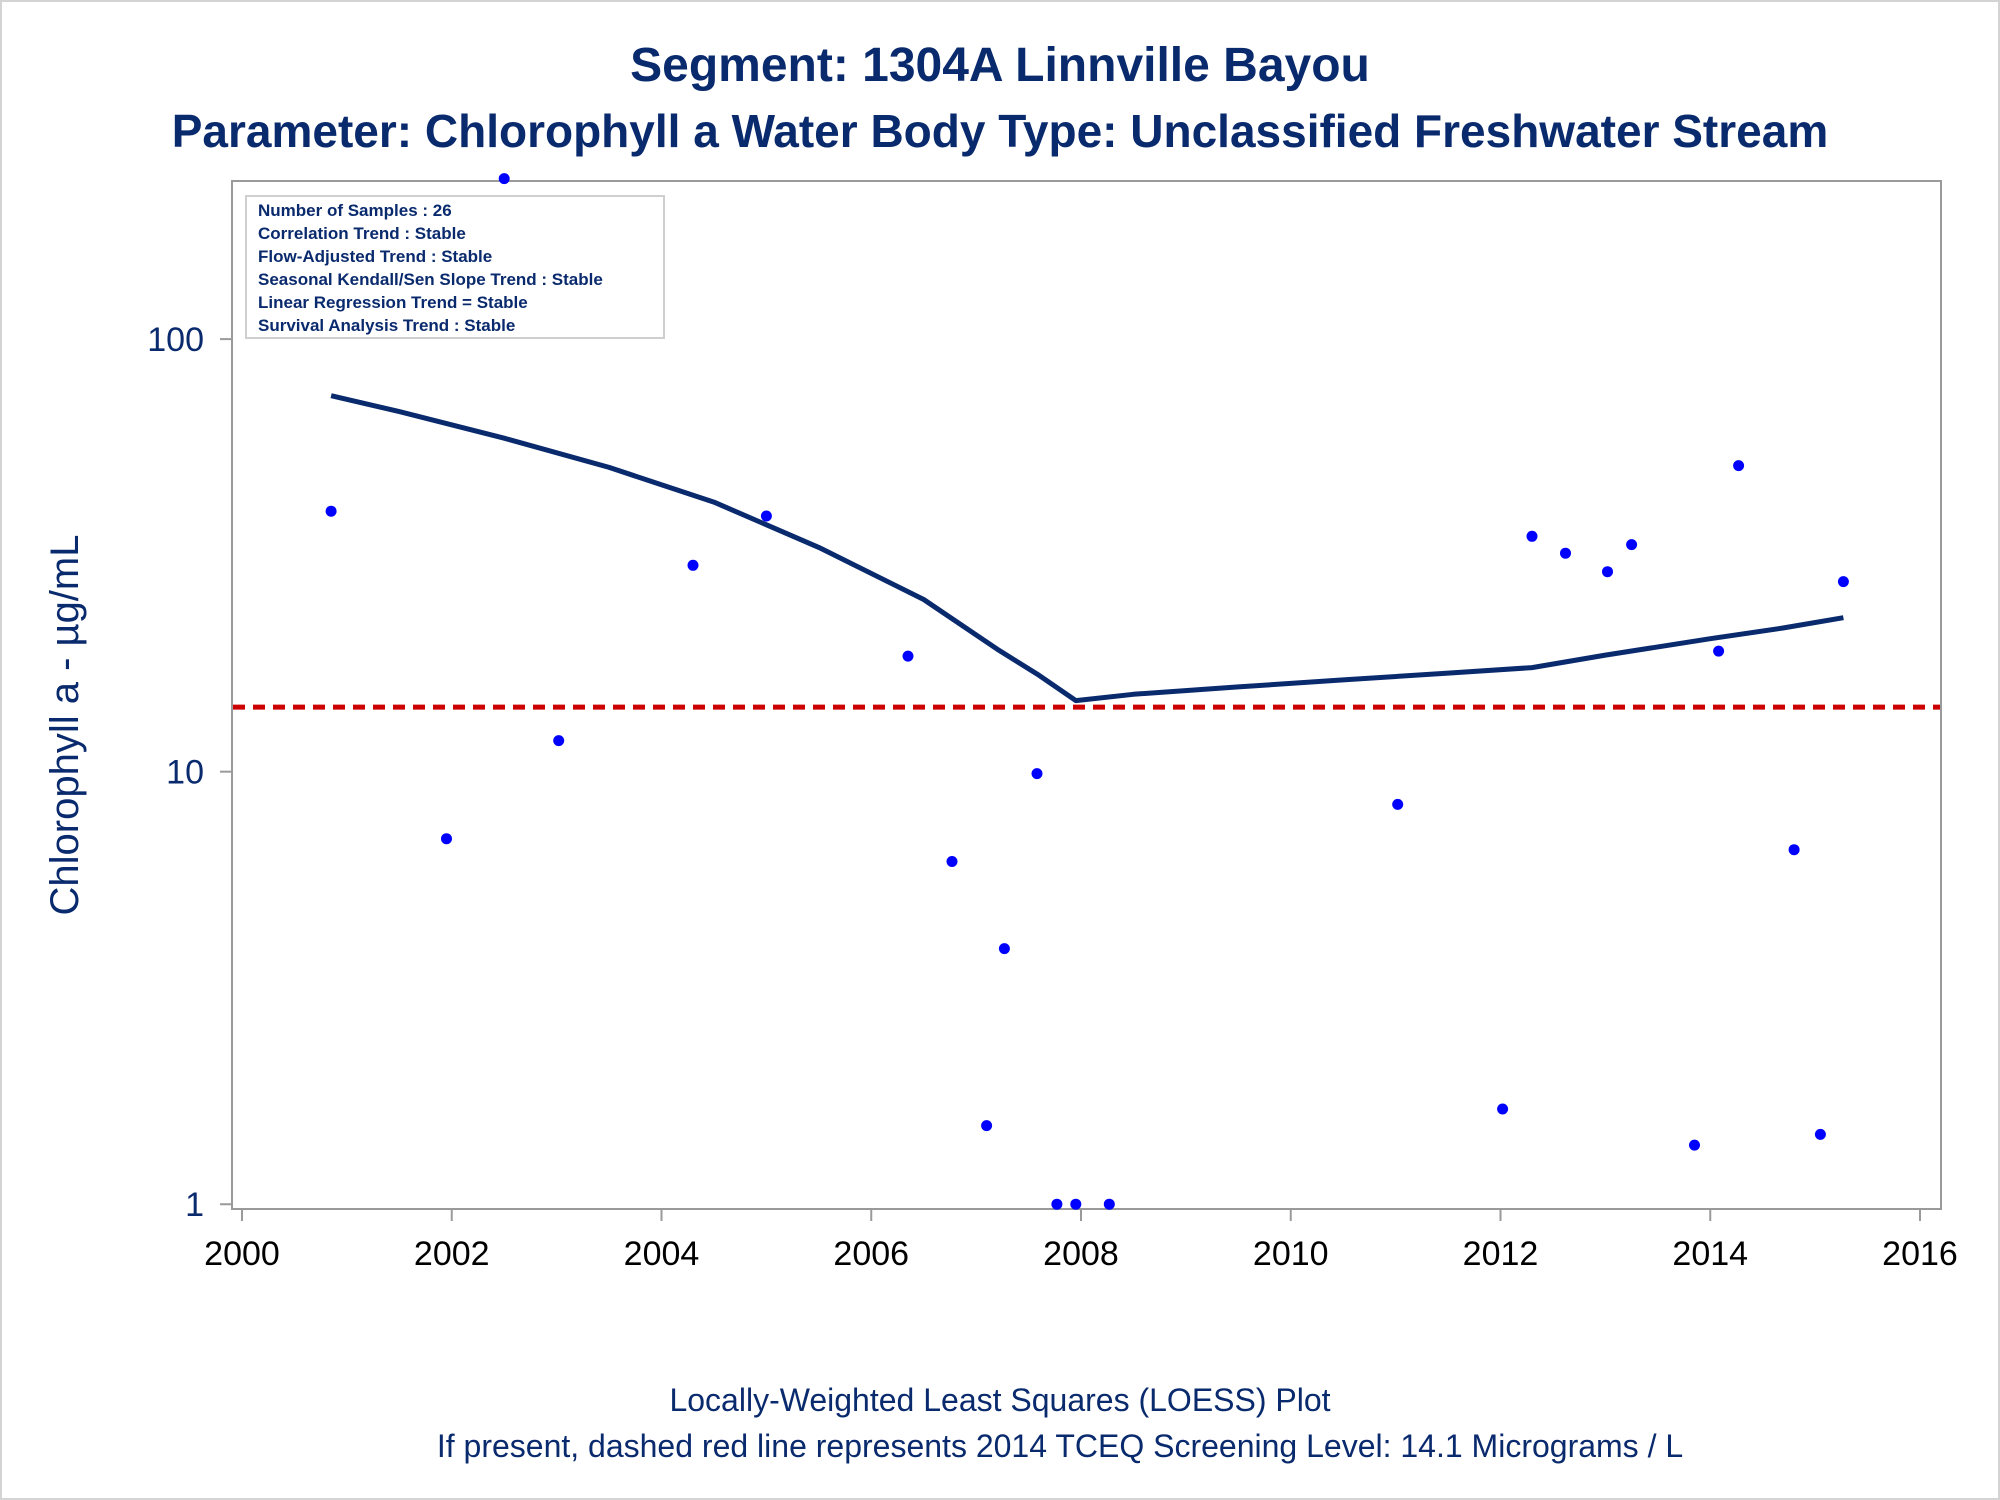 Image resolution: width=2000 pixels, height=1500 pixels. Describe the element at coordinates (185, 773) in the screenshot. I see `y-tick-label: 10` at that location.